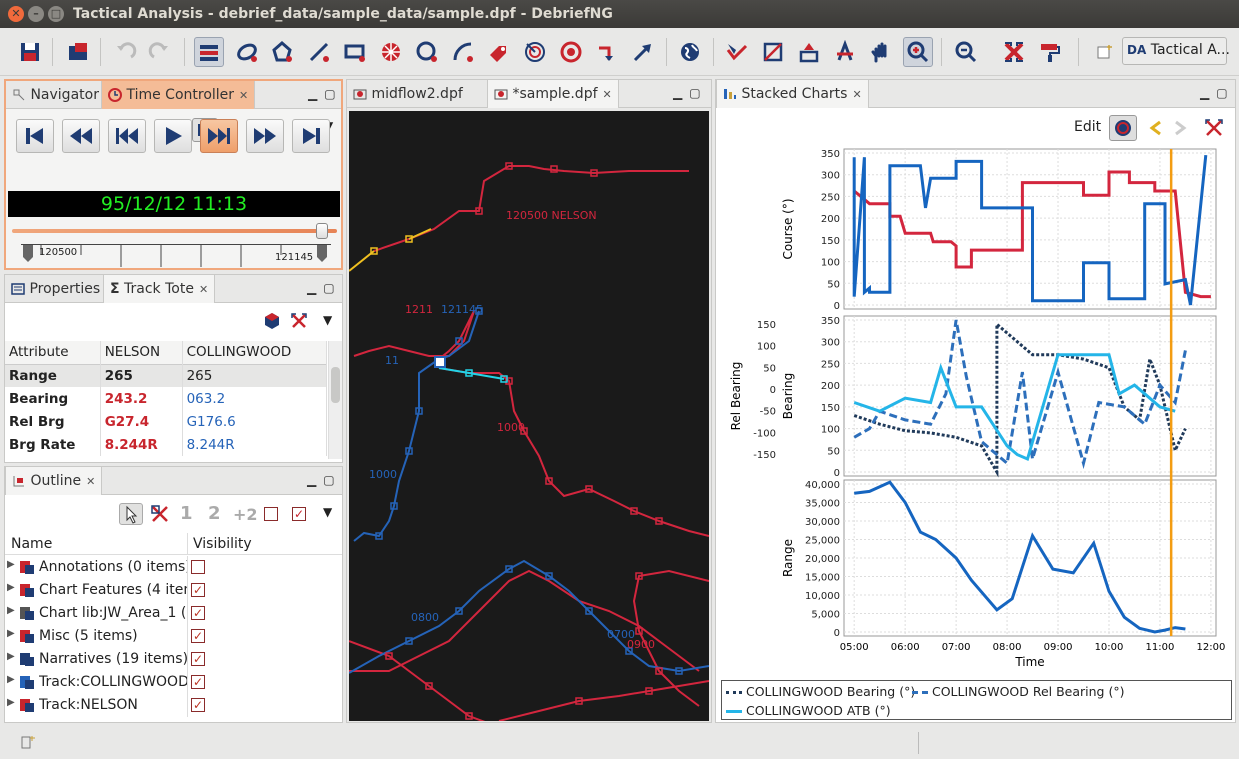 This screenshot has width=1239, height=759. Describe the element at coordinates (1154, 130) in the screenshot. I see `undo-zoom-icon` at that location.